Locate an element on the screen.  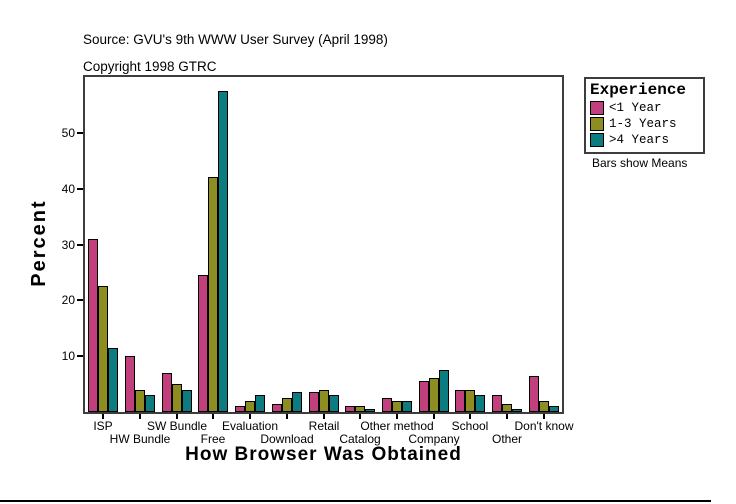
copyright-caption: Copyright 1998 GTRC is located at coordinates (150, 66).